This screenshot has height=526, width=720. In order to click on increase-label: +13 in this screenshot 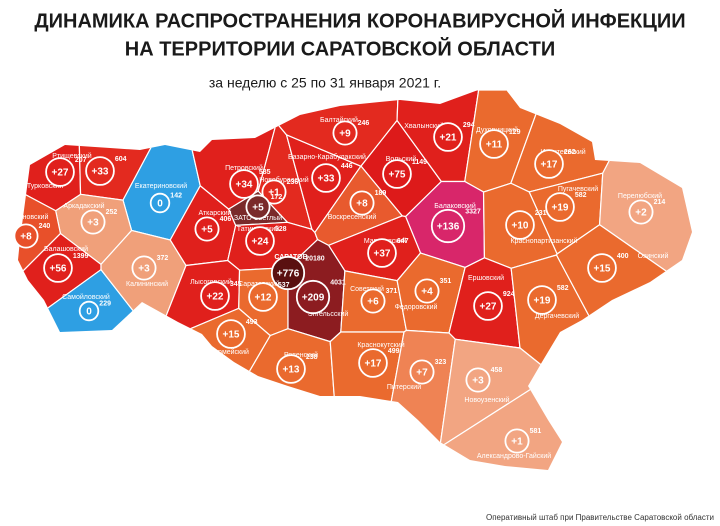, I will do `click(291, 370)`.